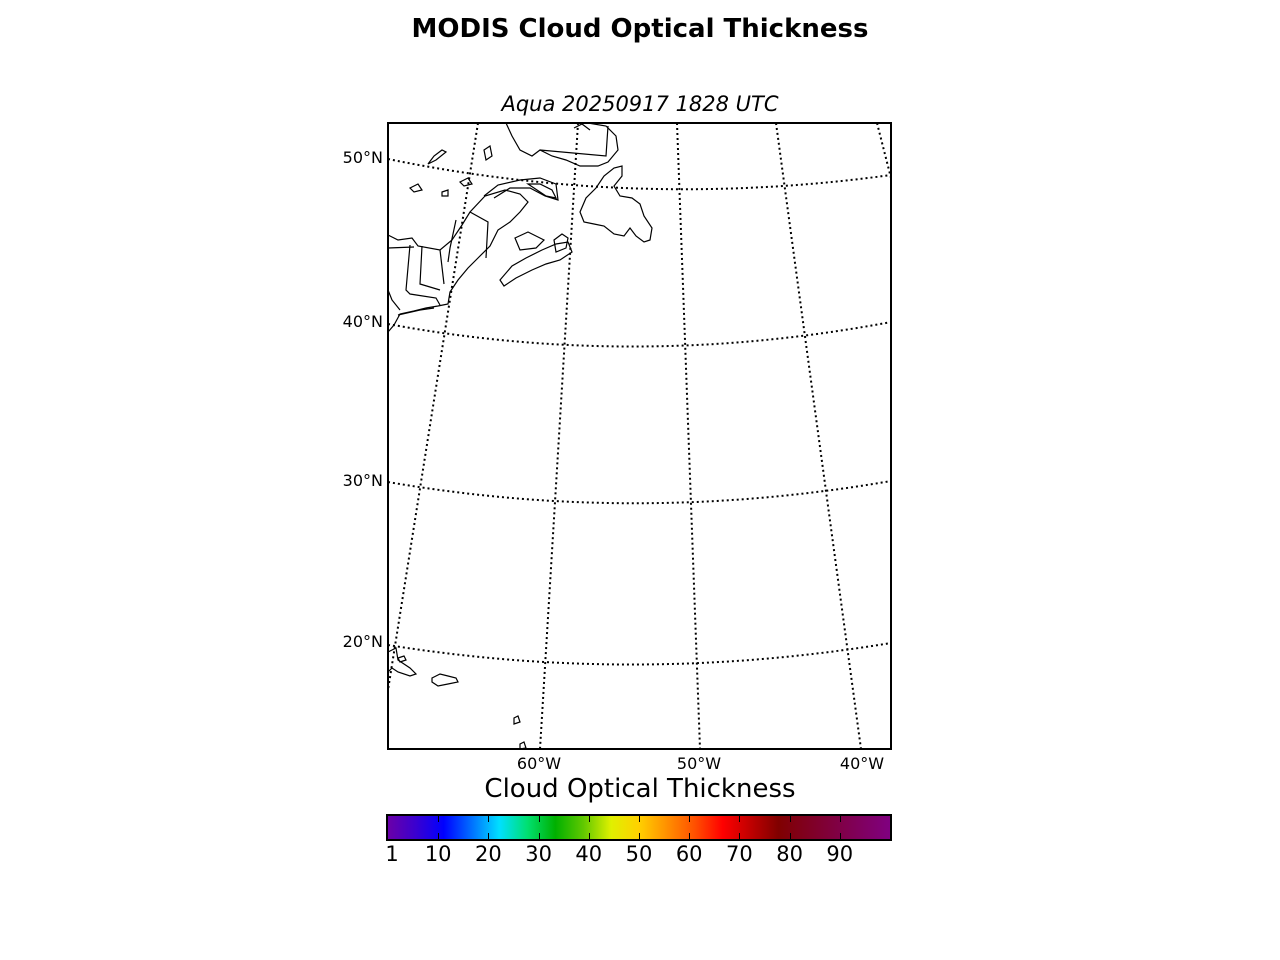 The height and width of the screenshot is (960, 1280). Describe the element at coordinates (445, 680) in the screenshot. I see `hispaniola` at that location.